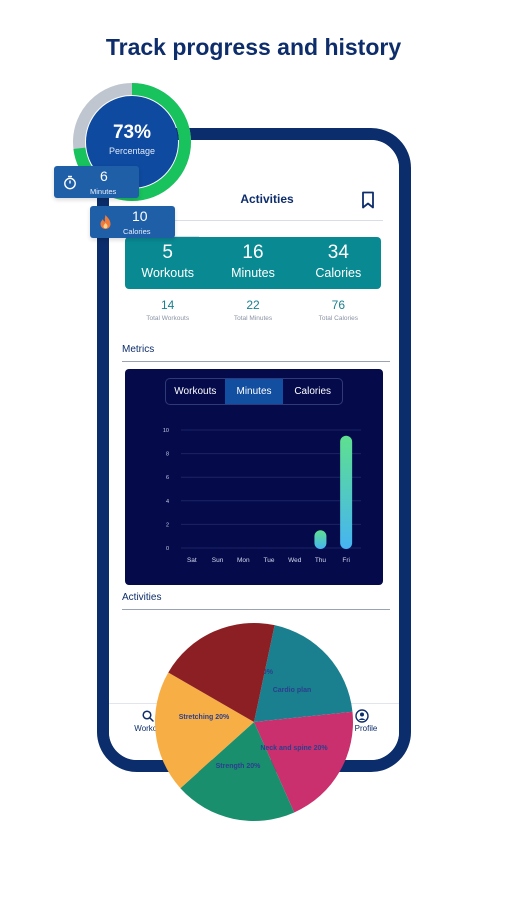 The height and width of the screenshot is (900, 507). I want to click on chip-label: Calories, so click(137, 231).